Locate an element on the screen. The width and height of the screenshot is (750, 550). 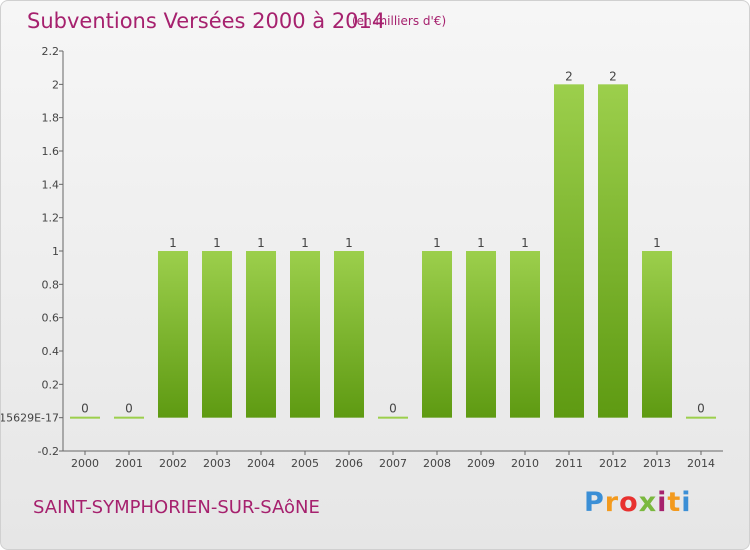
bar-2011 is located at coordinates (569, 251).